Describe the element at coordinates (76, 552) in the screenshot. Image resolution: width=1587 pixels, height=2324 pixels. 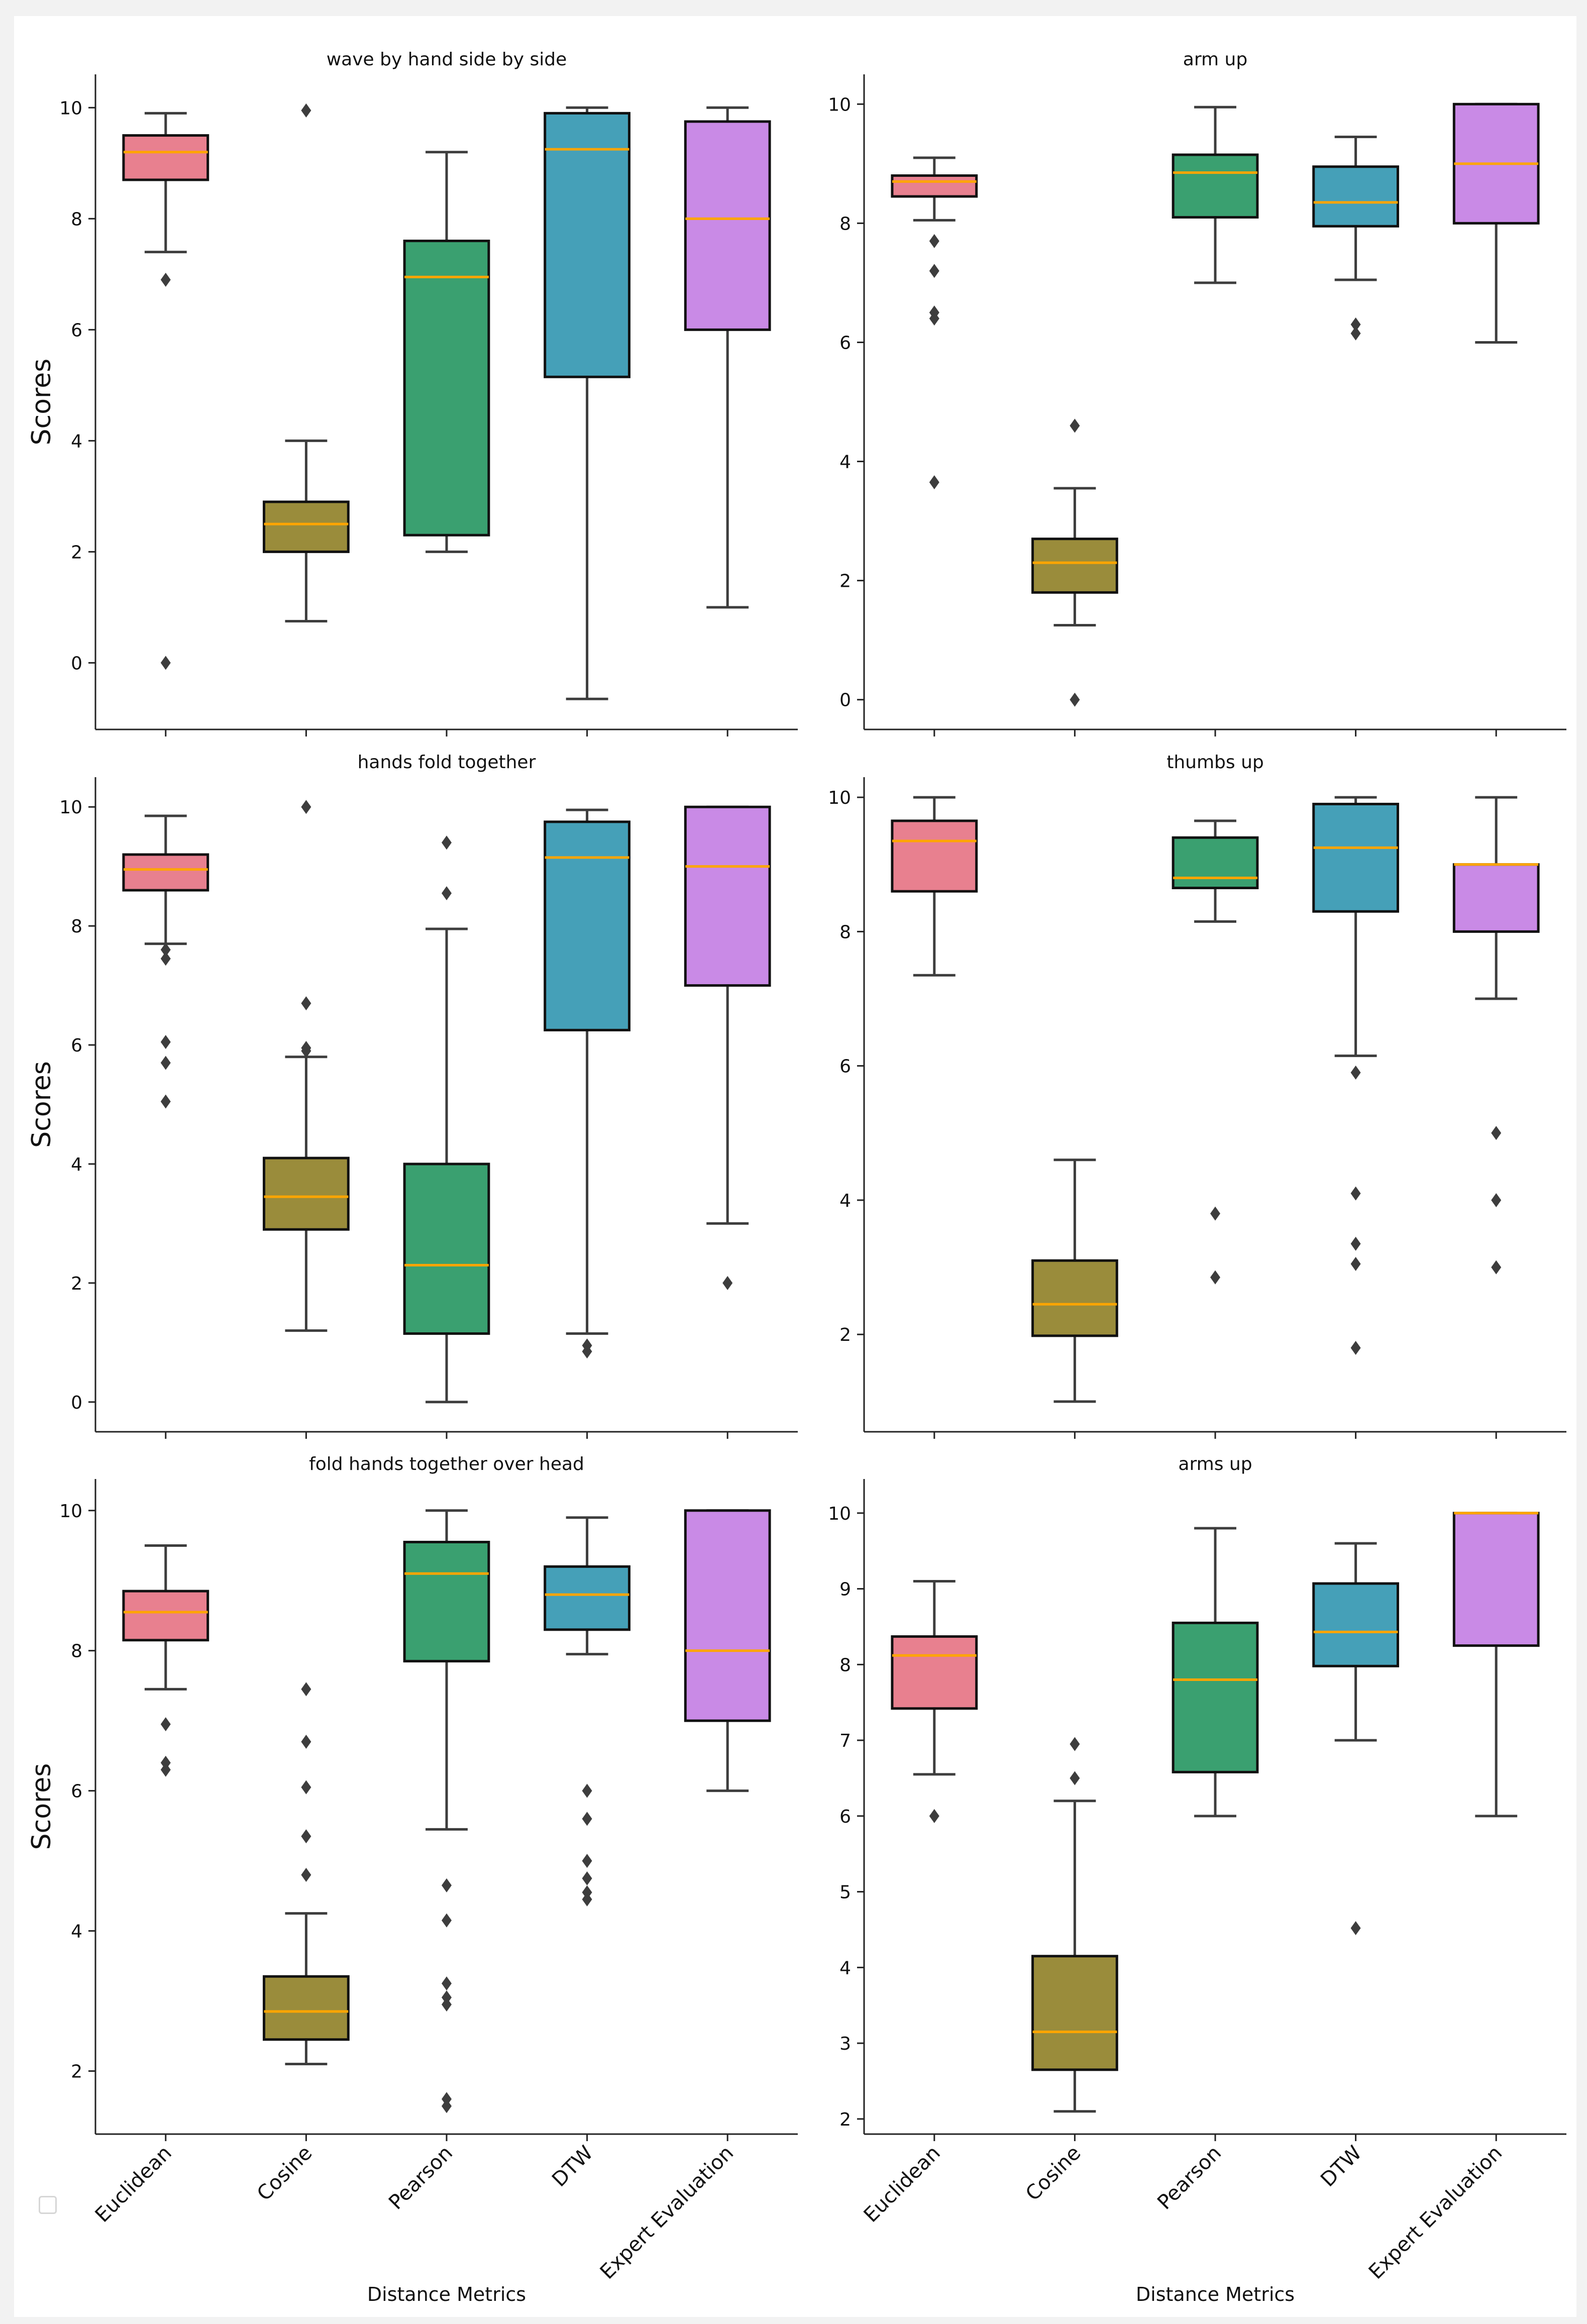
I see `y-tick-label: 2` at that location.